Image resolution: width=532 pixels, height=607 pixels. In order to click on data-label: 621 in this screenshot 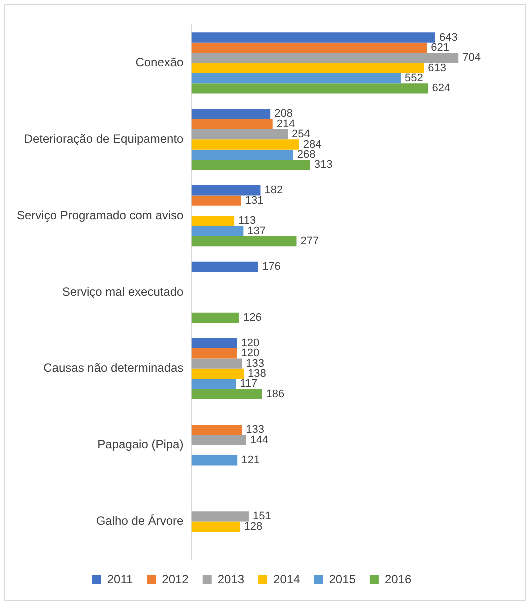, I will do `click(440, 48)`.